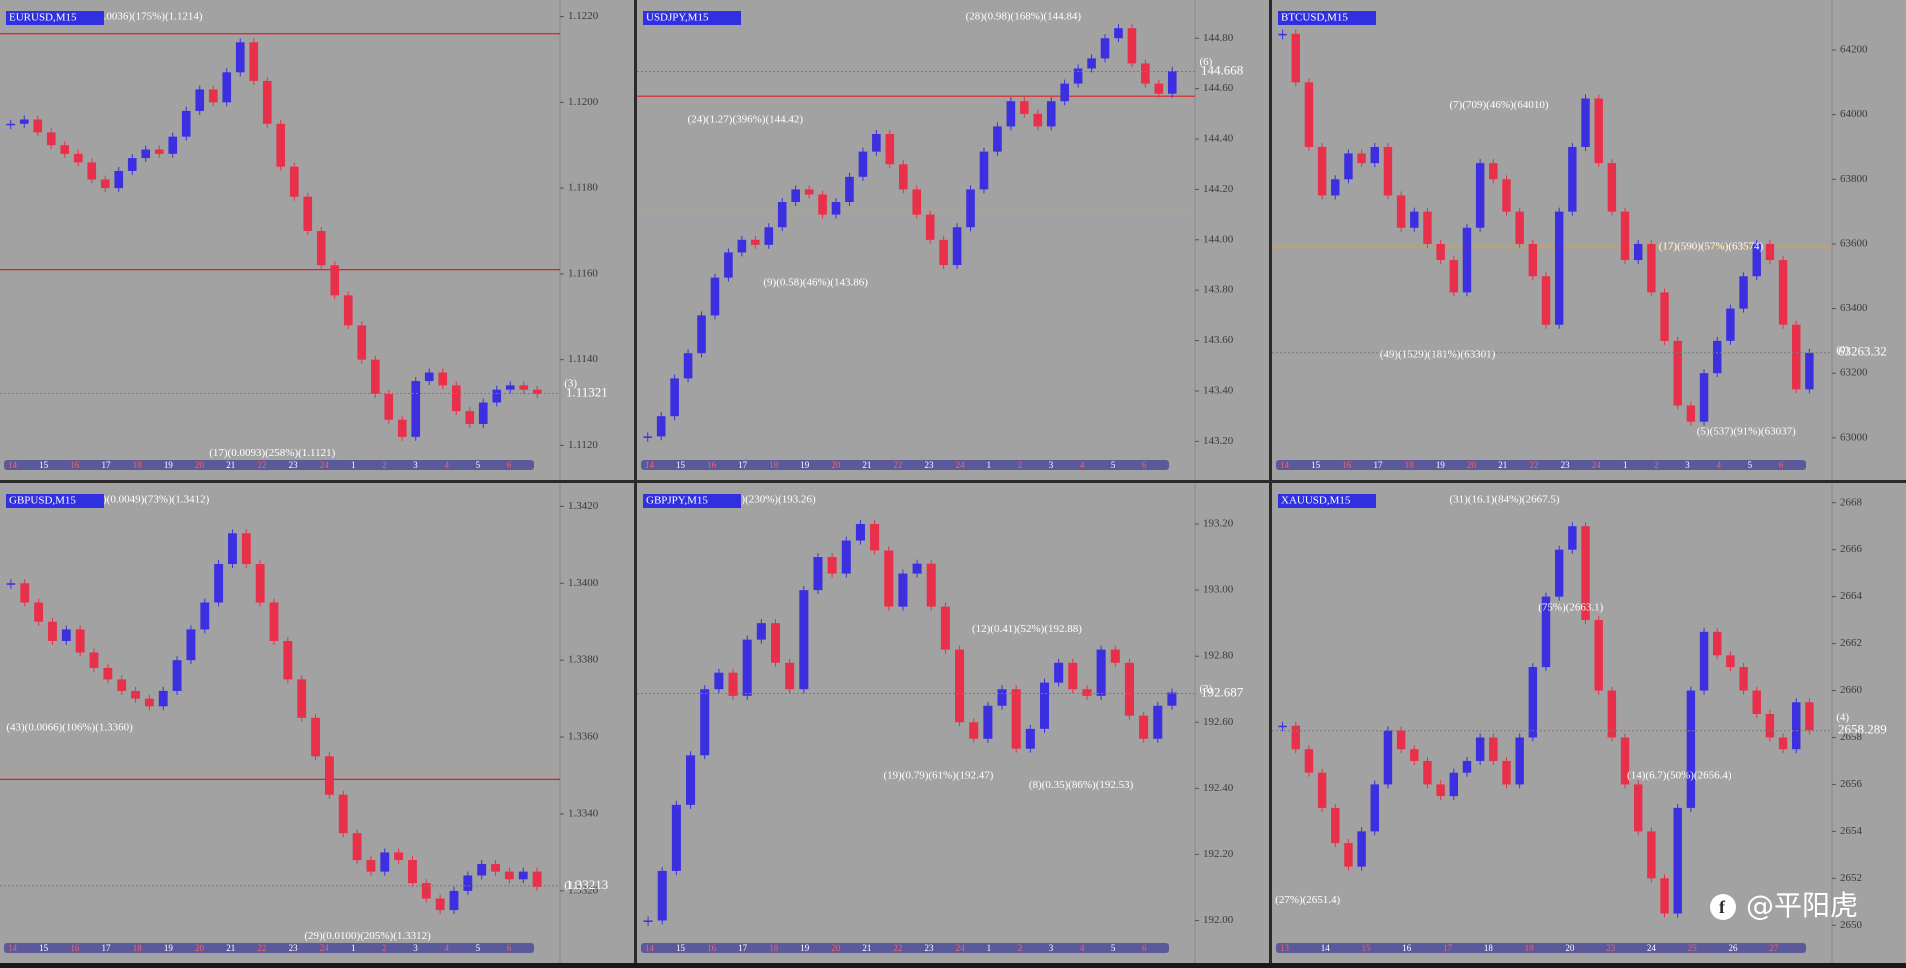  Describe the element at coordinates (1218, 656) in the screenshot. I see `price-tick-label: 192.80` at that location.